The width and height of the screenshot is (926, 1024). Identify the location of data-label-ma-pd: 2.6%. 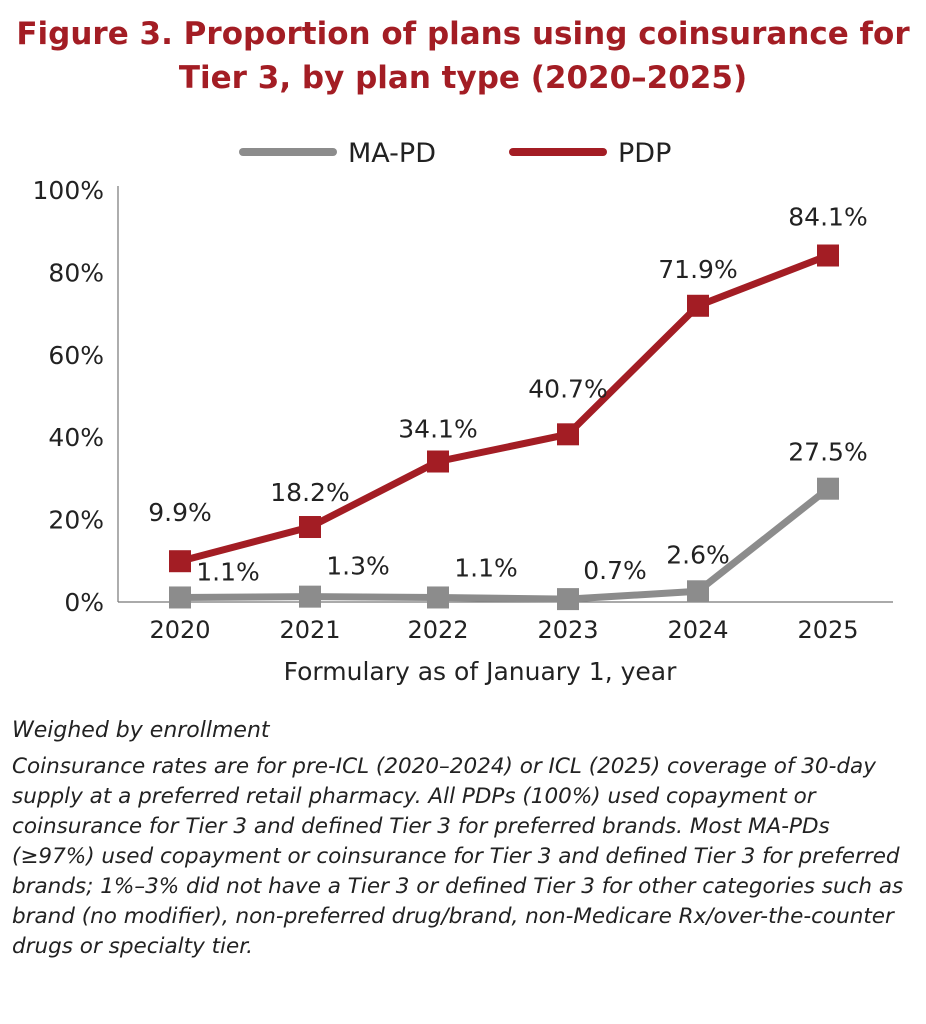
(698, 554).